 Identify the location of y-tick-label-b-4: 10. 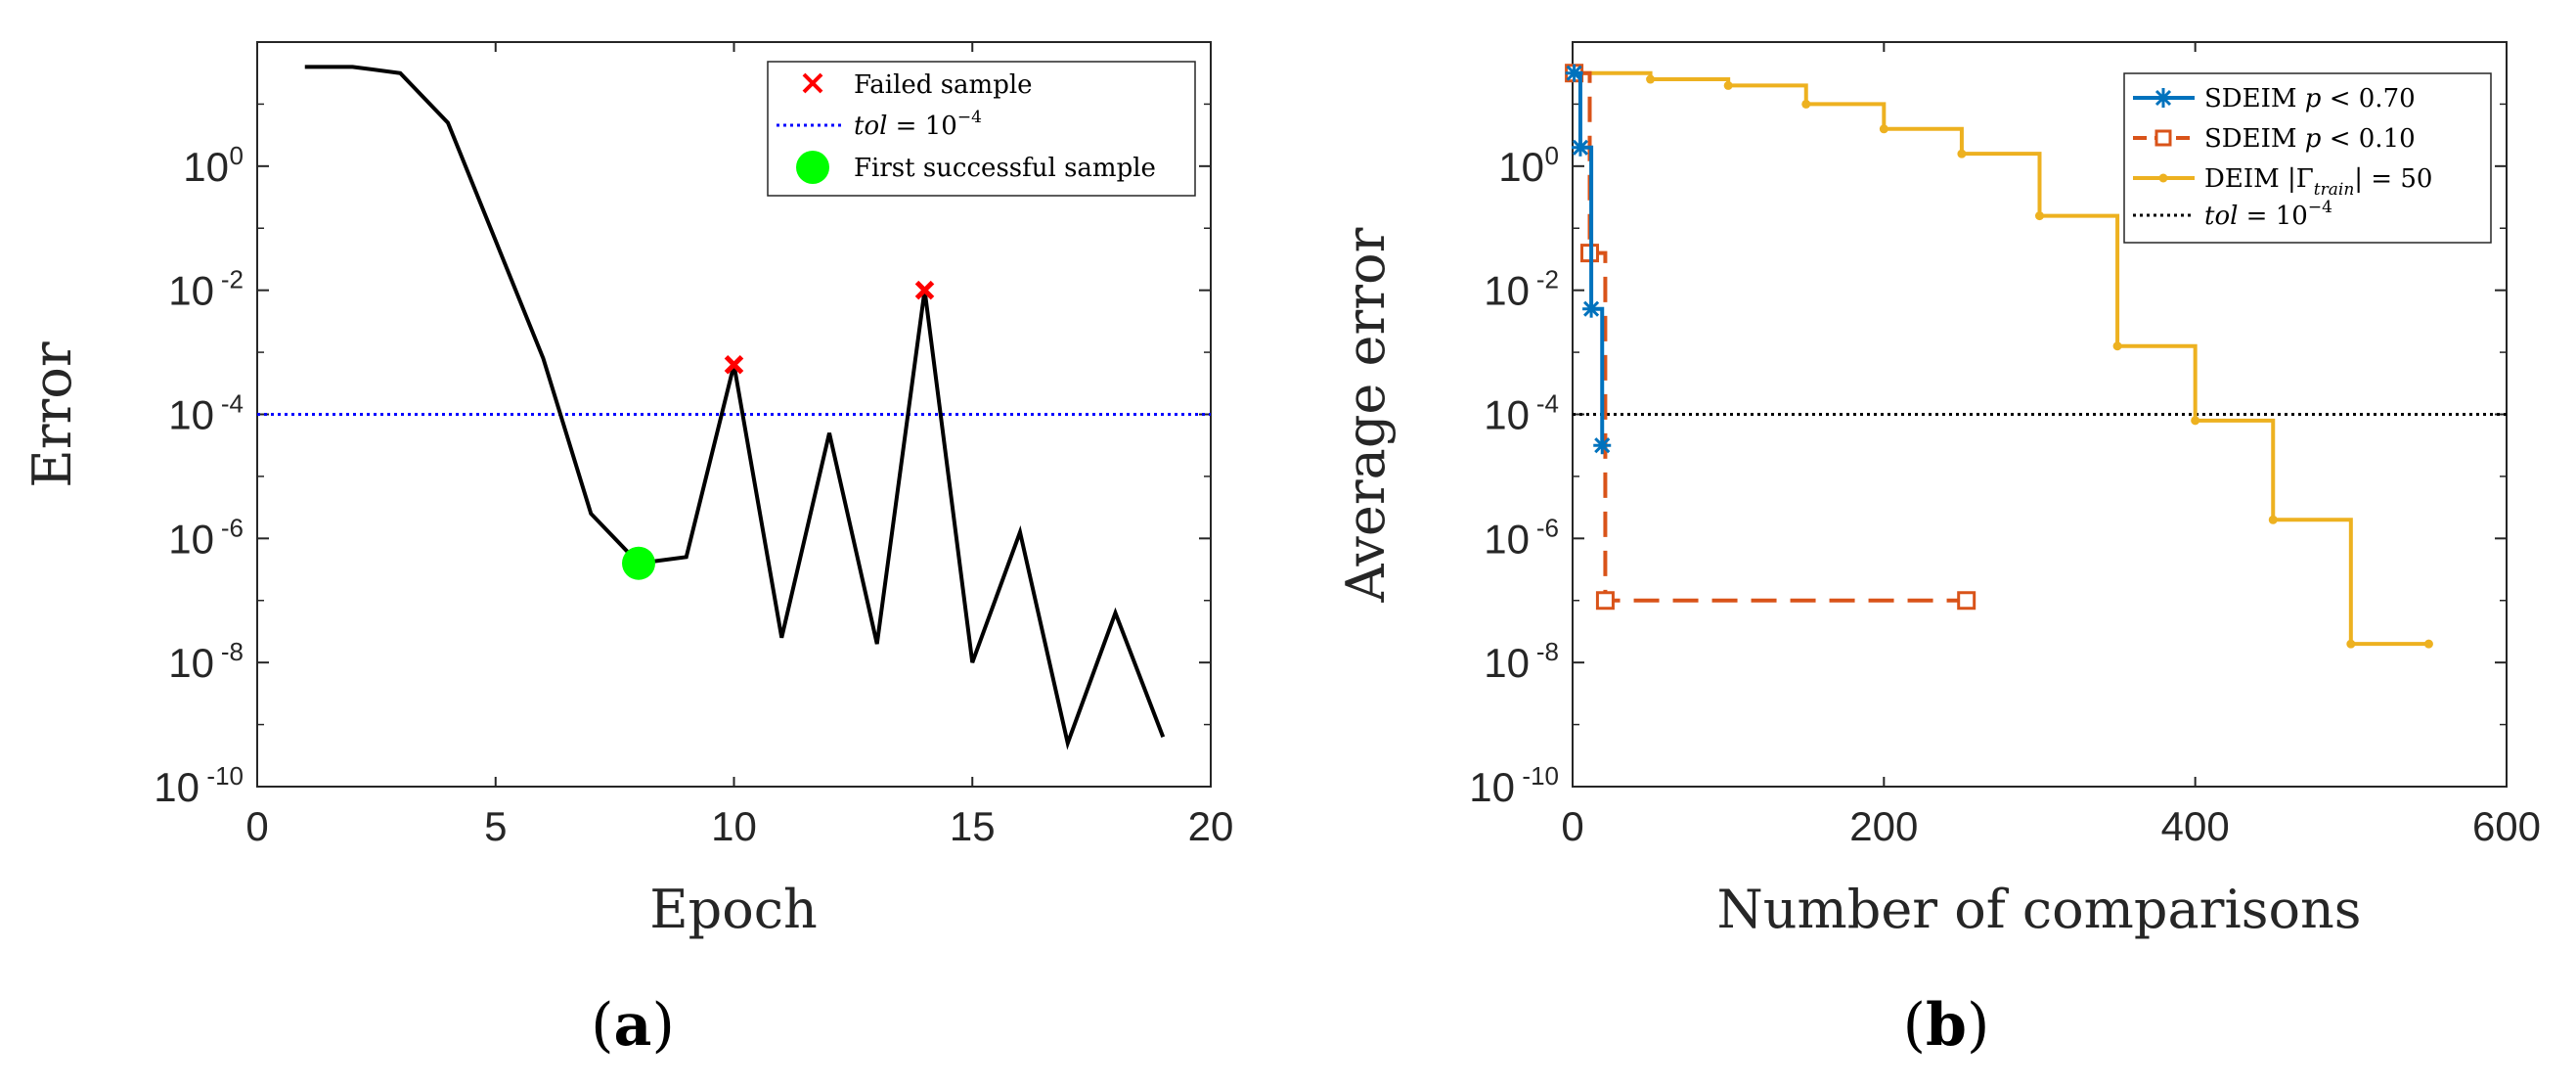
(1507, 663).